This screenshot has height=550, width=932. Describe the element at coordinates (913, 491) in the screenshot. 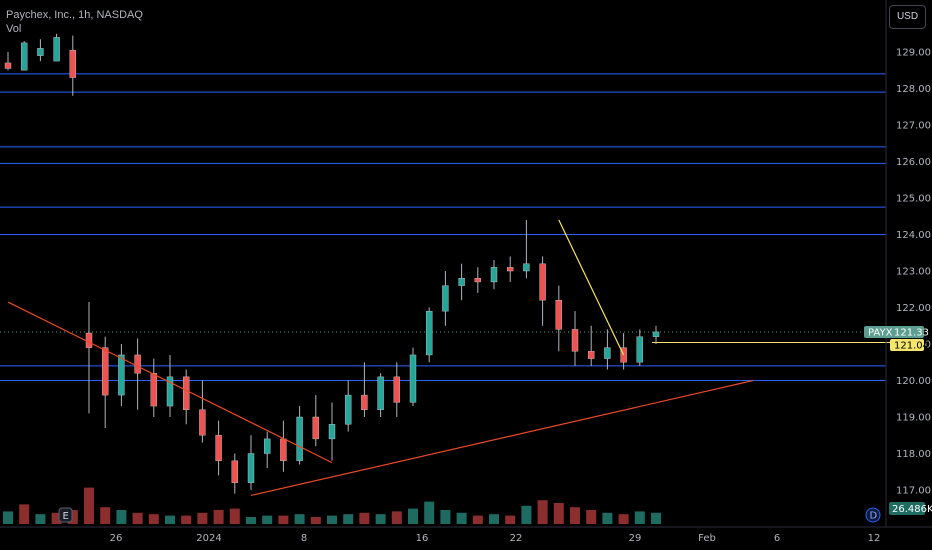

I see `y-tick-label-0: 117.00` at that location.